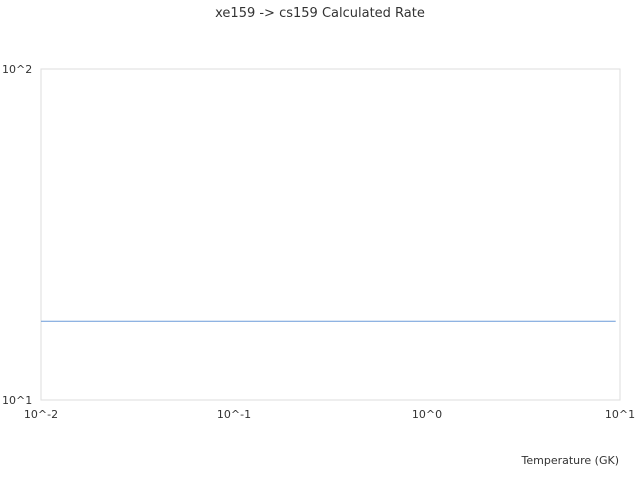 Image resolution: width=640 pixels, height=484 pixels. I want to click on x-axis-label: Temperature (GK), so click(570, 460).